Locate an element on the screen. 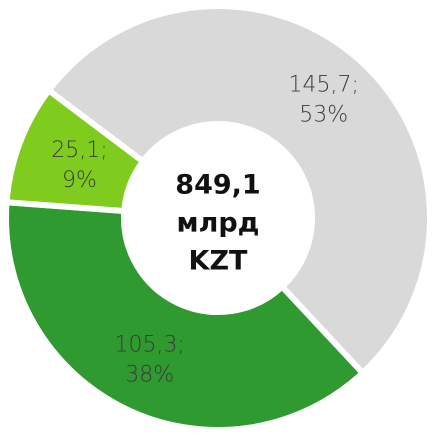 The height and width of the screenshot is (436, 436). center-label: KZT is located at coordinates (219, 261).